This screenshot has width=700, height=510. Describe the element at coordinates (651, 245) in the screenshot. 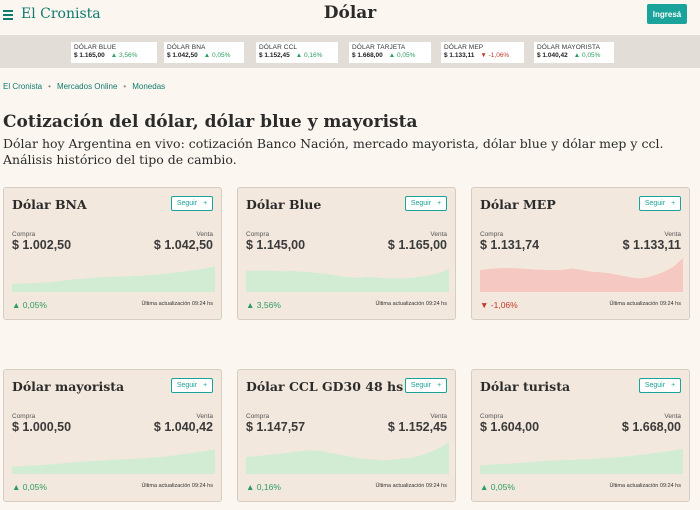

I see `sell-value: $ 1.133,11` at that location.